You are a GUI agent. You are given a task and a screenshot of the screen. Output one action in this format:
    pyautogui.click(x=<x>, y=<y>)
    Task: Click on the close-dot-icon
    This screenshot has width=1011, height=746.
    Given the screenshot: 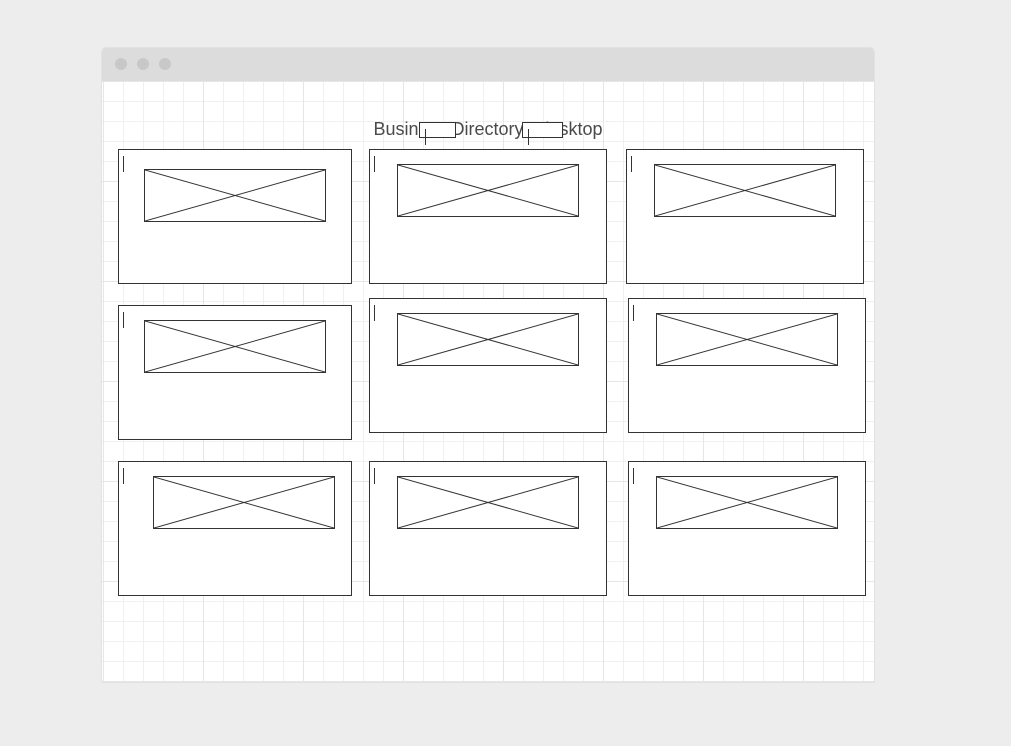 What is the action you would take?
    pyautogui.click(x=121, y=64)
    